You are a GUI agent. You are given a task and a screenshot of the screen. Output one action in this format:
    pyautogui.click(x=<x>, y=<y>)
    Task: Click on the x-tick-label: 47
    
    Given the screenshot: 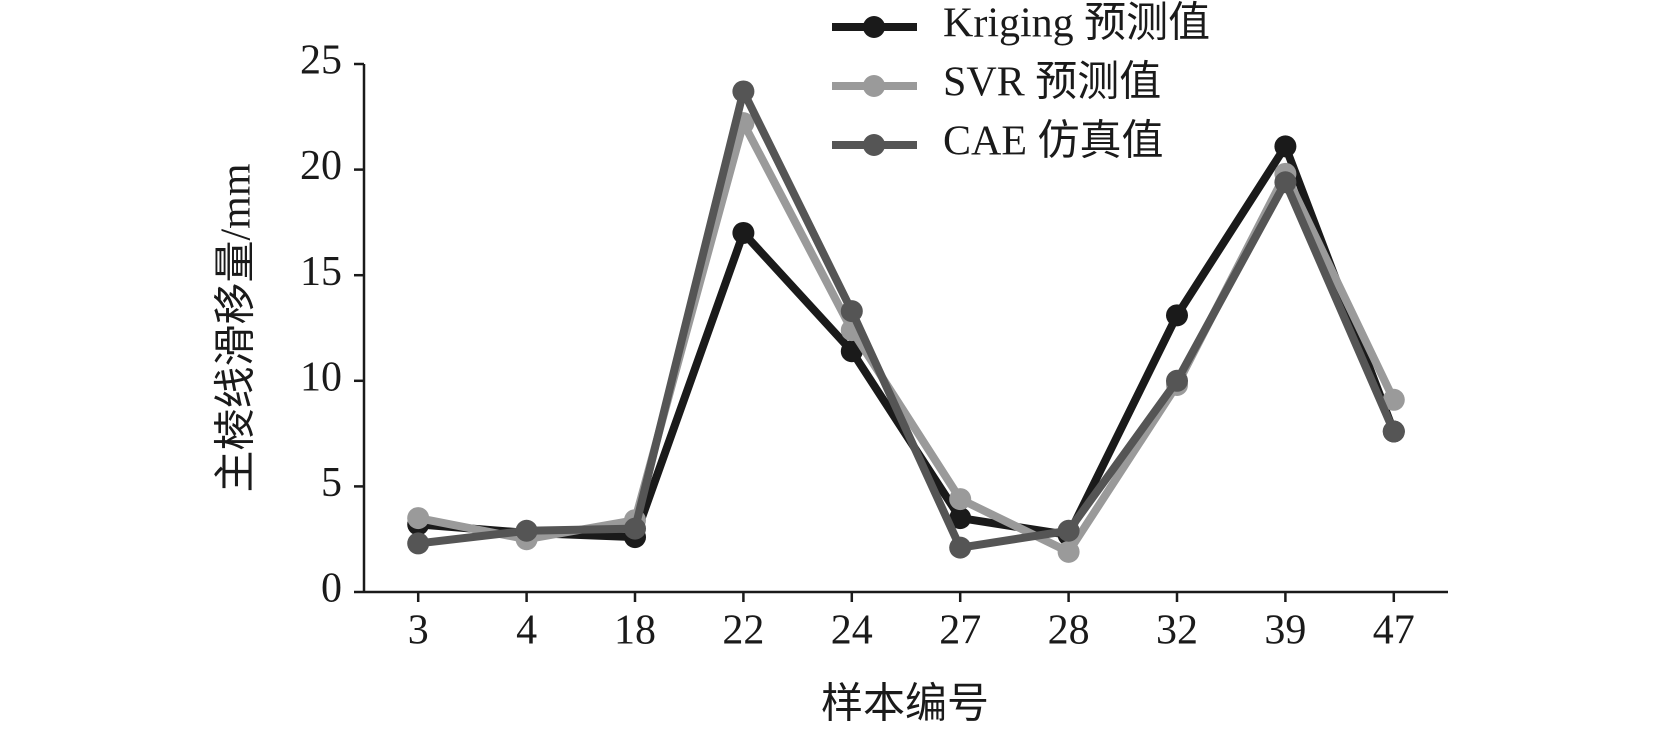 What is the action you would take?
    pyautogui.click(x=1394, y=631)
    